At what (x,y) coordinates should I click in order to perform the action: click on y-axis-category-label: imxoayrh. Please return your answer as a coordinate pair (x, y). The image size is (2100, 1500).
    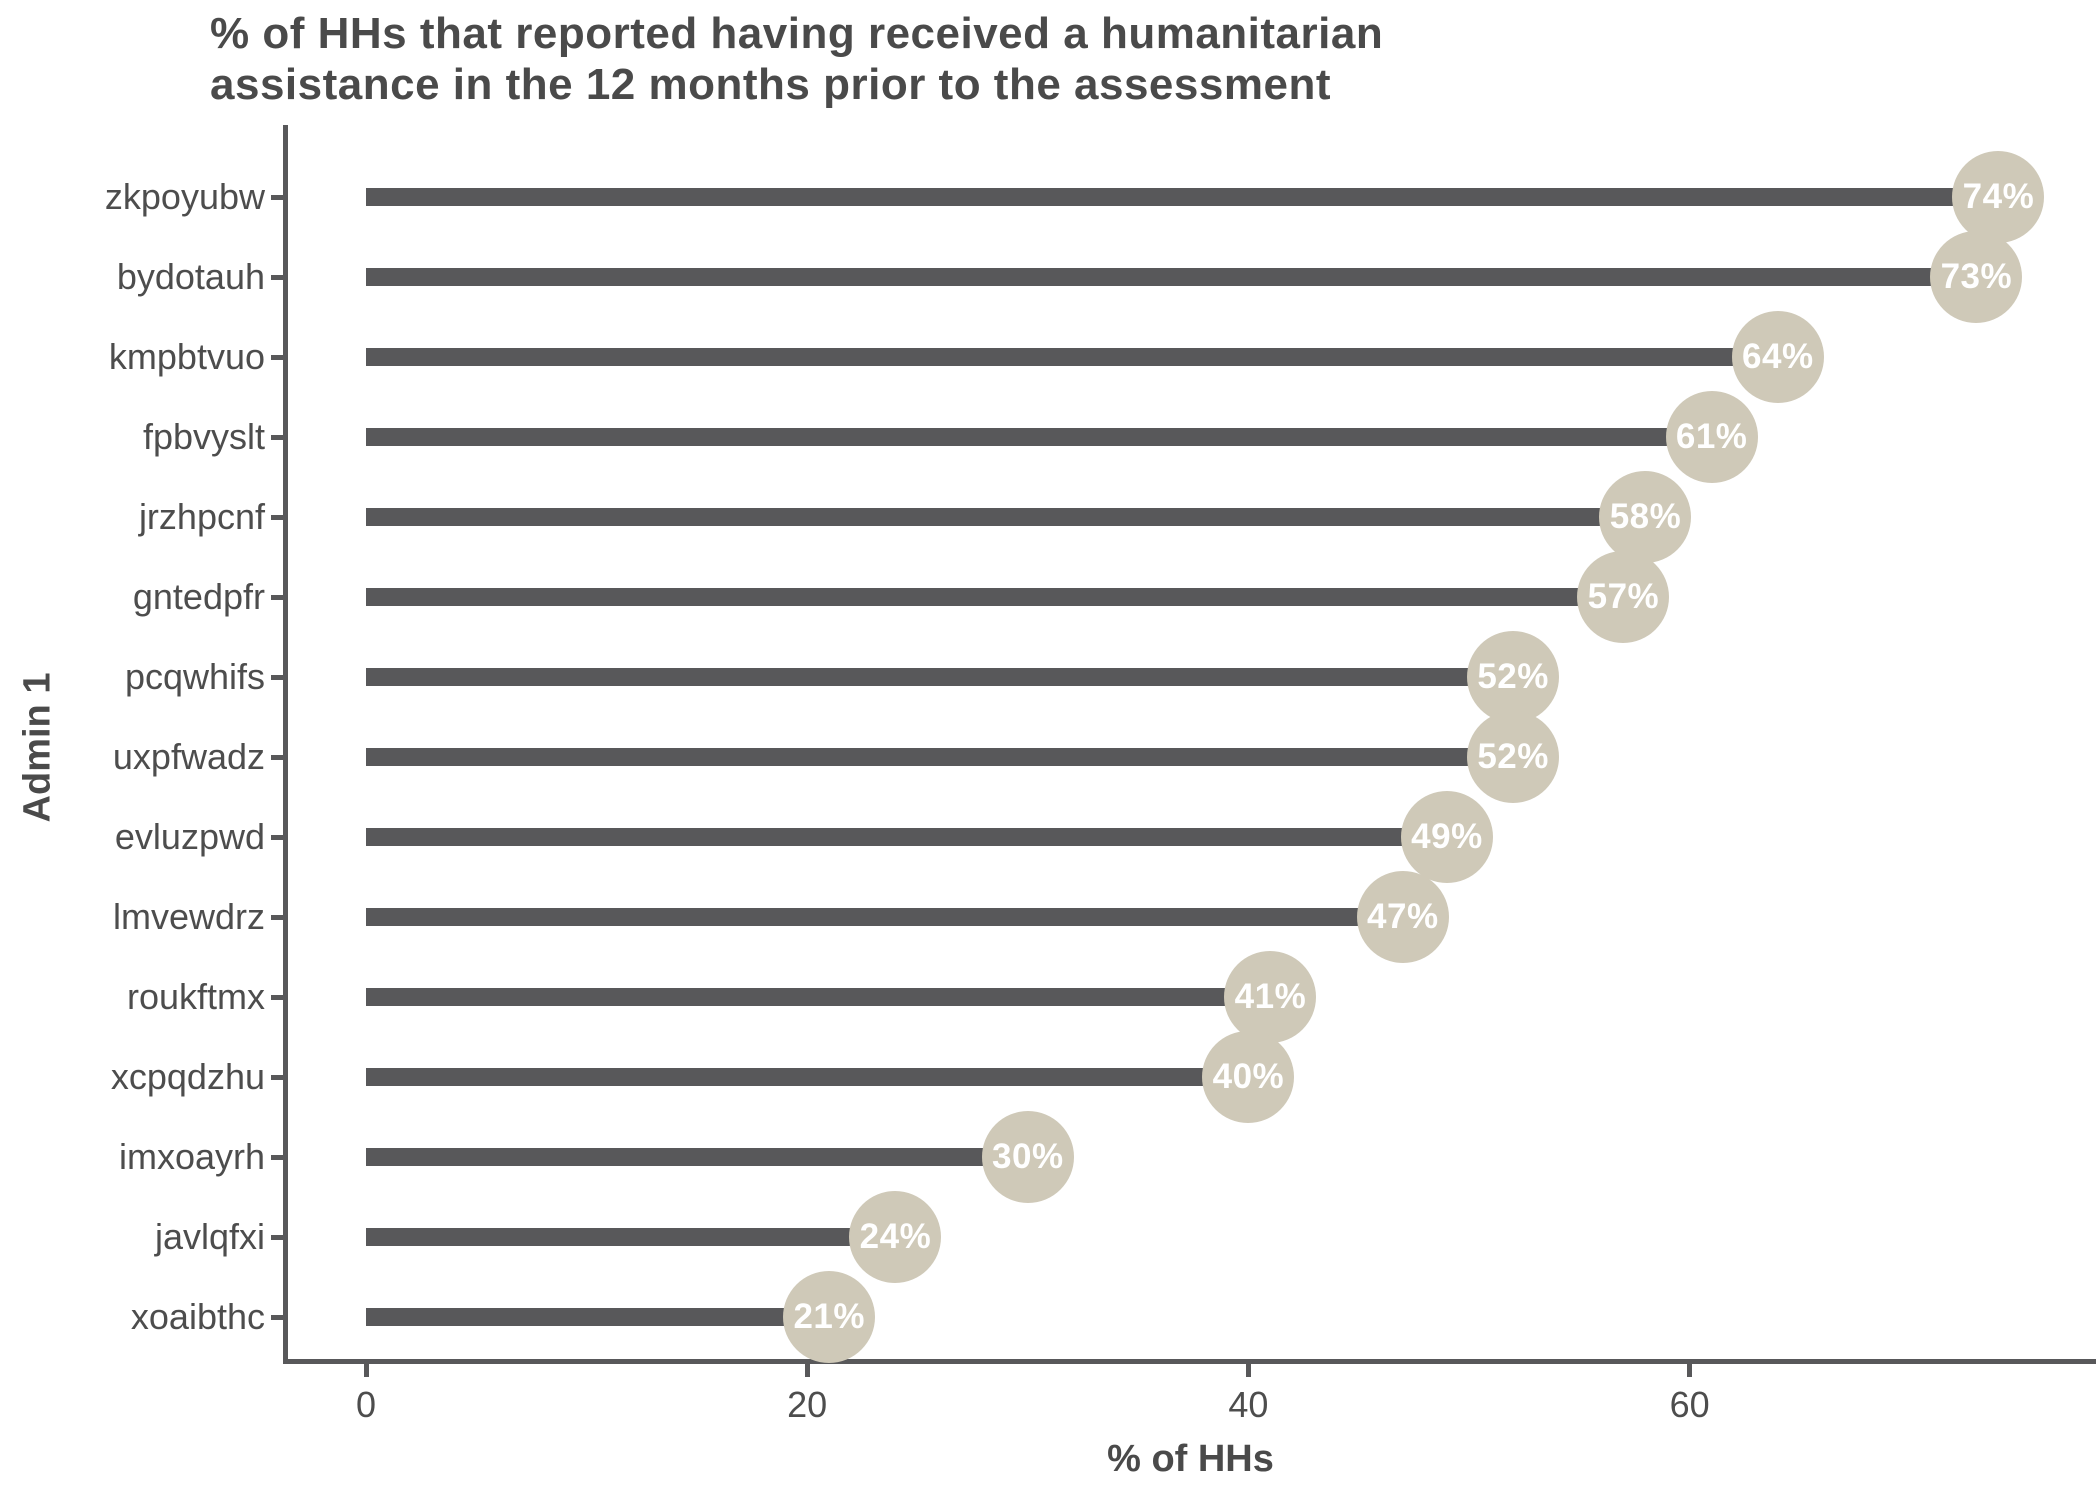
    Looking at the image, I should click on (191, 1156).